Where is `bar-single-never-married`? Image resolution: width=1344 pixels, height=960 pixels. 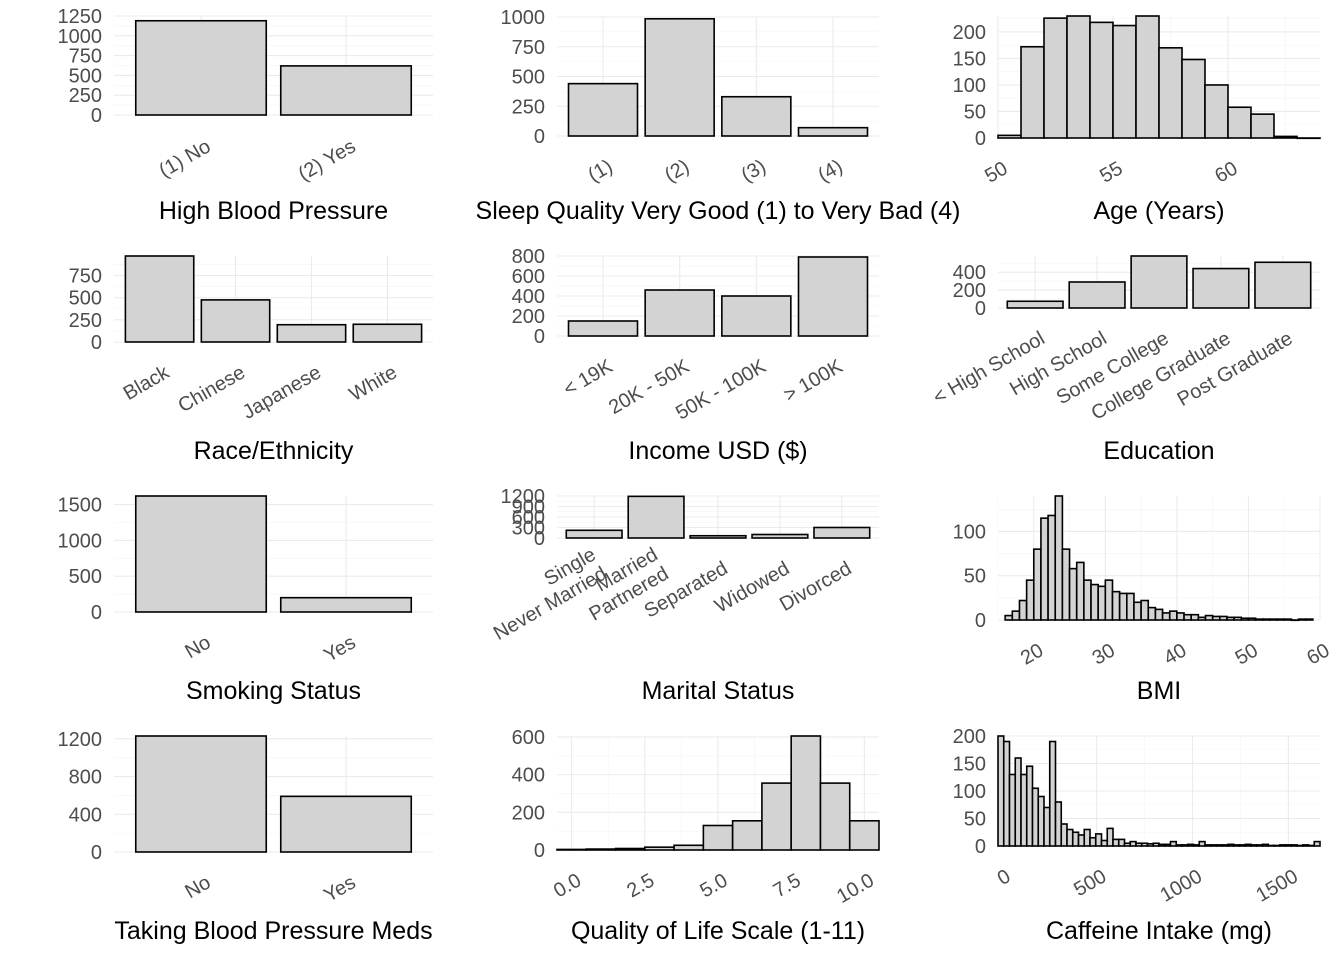 bar-single-never-married is located at coordinates (594, 534).